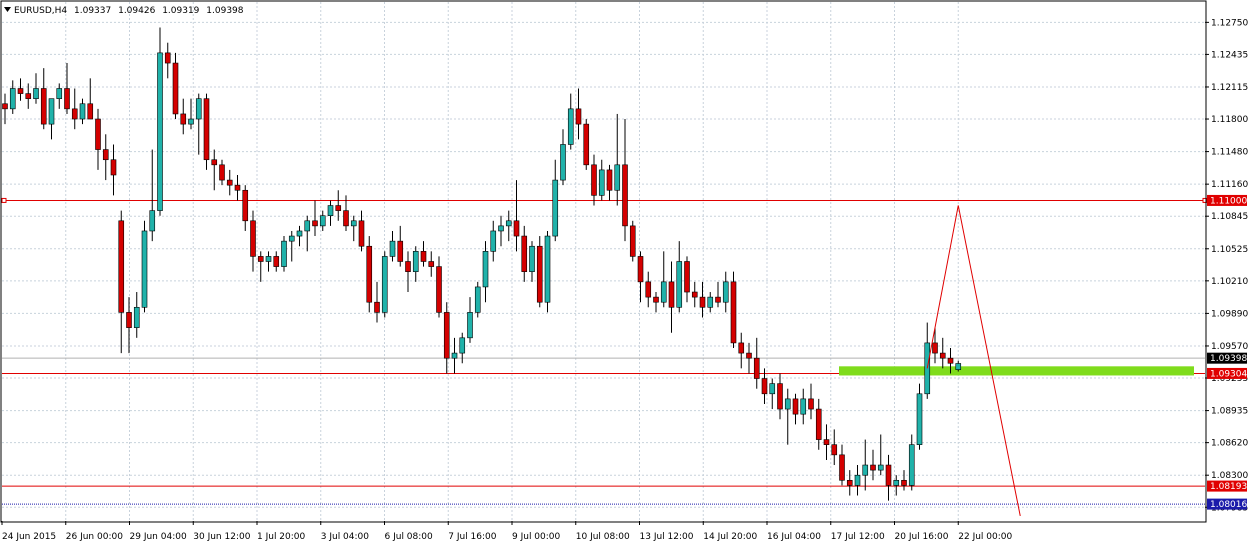 This screenshot has width=1249, height=550. What do you see at coordinates (1229, 282) in the screenshot?
I see `y-tick-label: 1.10210` at bounding box center [1229, 282].